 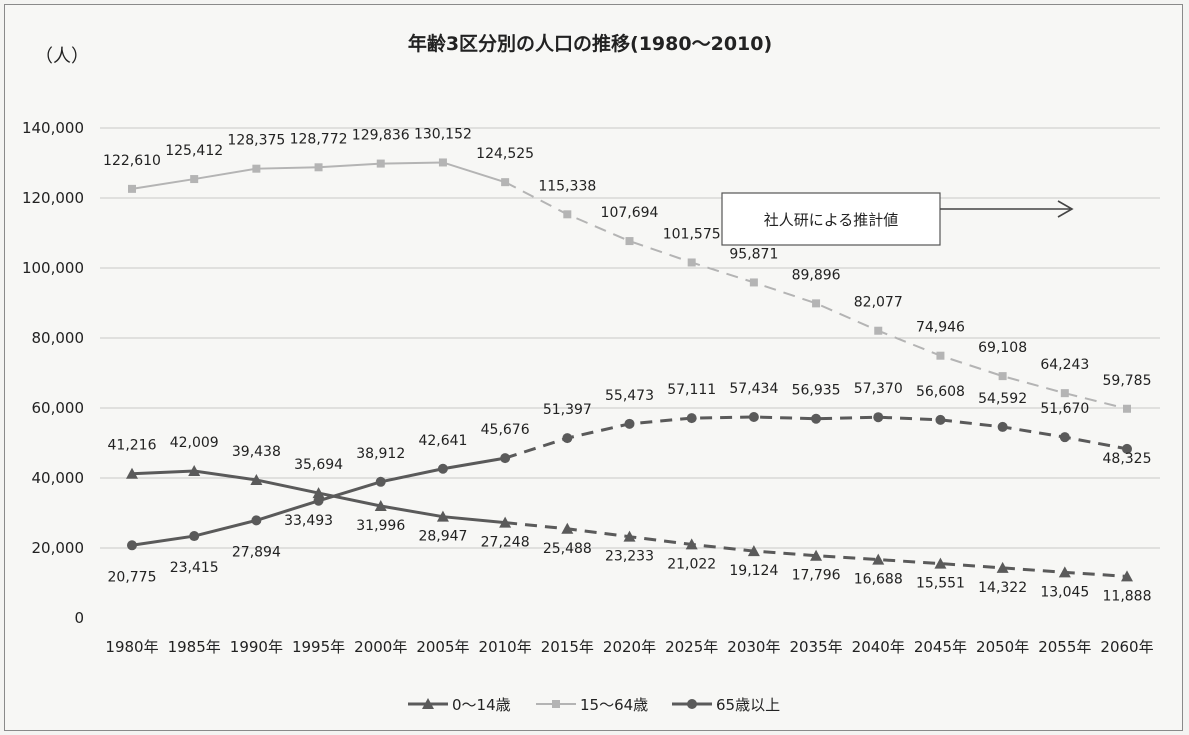 What do you see at coordinates (691, 390) in the screenshot?
I see `data-label: 57,111` at bounding box center [691, 390].